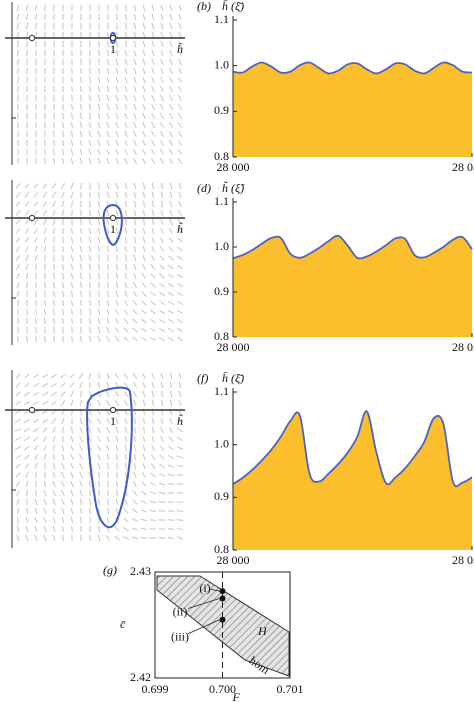  Describe the element at coordinates (155, 689) in the screenshot. I see `x-tick-label: 0.699` at that location.